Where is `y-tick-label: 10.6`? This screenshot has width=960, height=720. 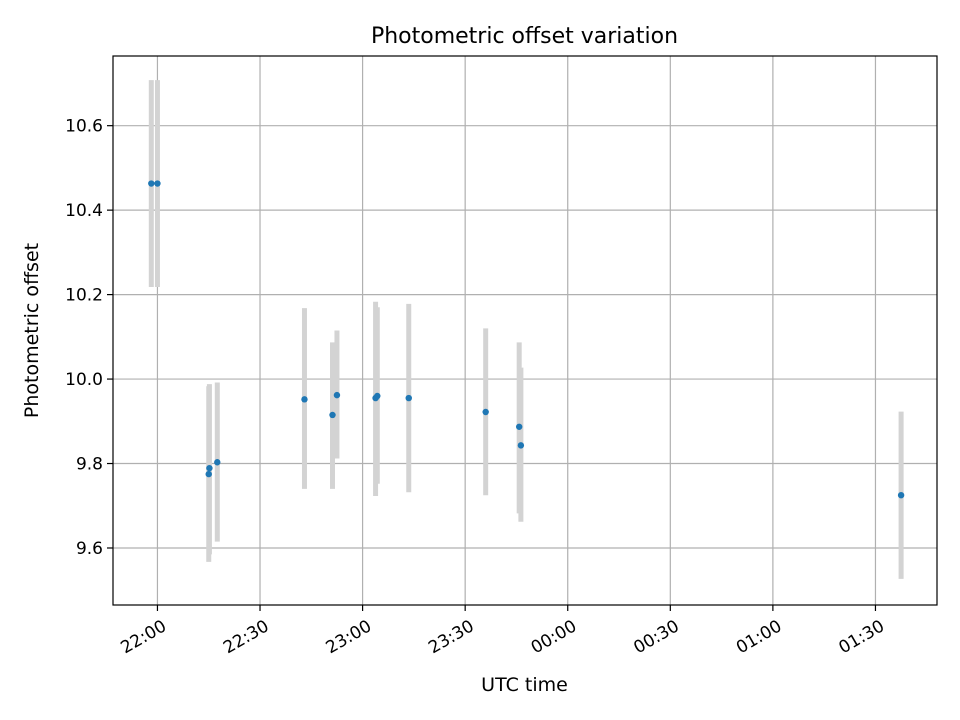 y-tick-label: 10.6 is located at coordinates (84, 127).